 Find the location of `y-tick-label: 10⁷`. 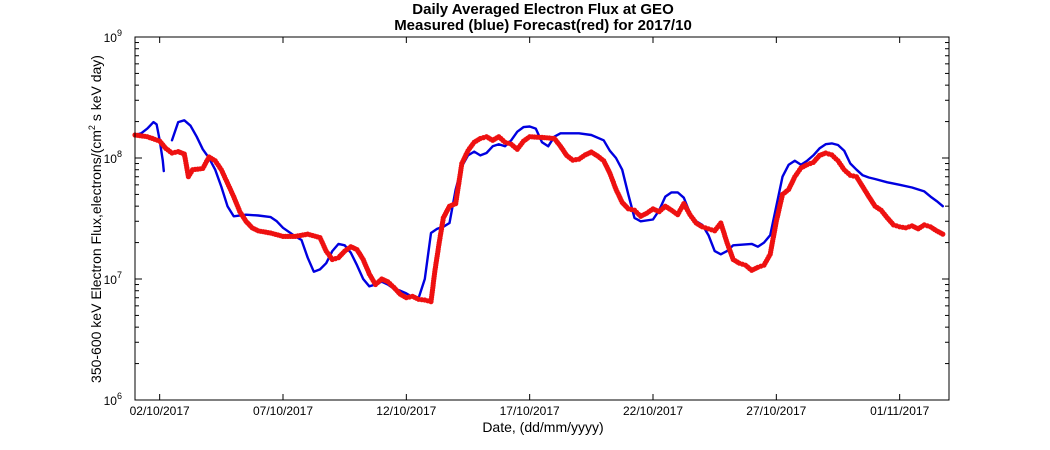

y-tick-label: 10⁷ is located at coordinates (113, 278).